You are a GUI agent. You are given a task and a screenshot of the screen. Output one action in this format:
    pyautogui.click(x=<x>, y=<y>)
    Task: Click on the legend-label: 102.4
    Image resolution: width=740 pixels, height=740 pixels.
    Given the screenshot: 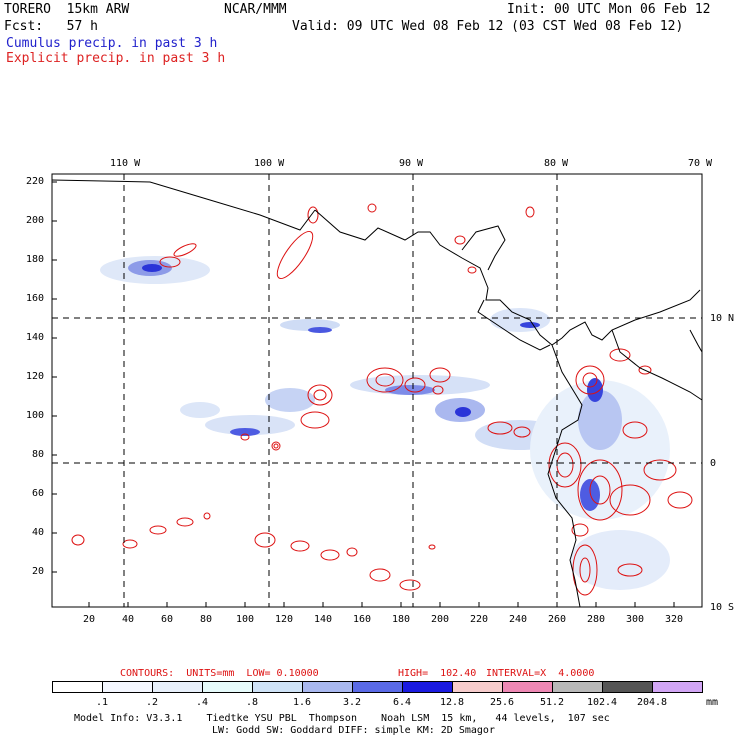 What is the action you would take?
    pyautogui.click(x=602, y=702)
    